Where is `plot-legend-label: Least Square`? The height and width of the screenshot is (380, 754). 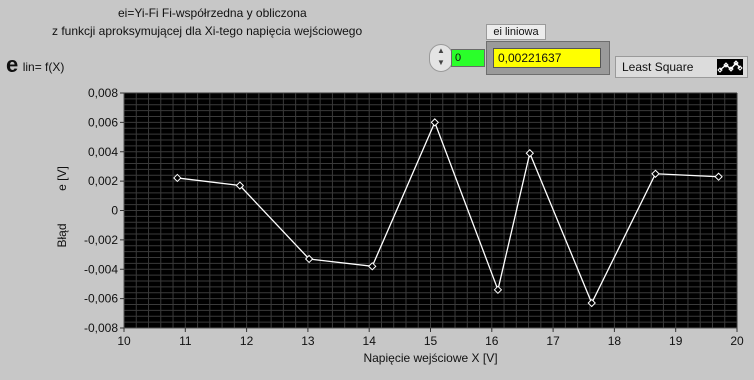 plot-legend-label: Least Square is located at coordinates (658, 67).